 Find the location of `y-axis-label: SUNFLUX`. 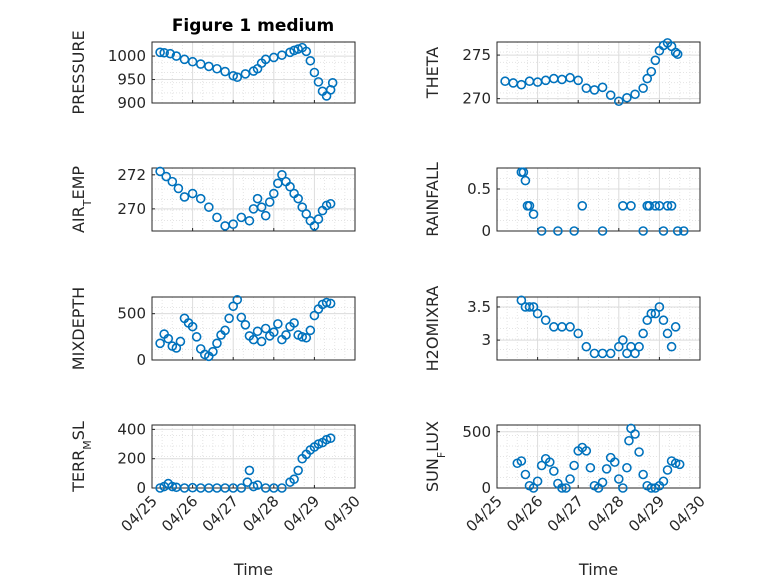

y-axis-label: SUNFLUX is located at coordinates (435, 456).